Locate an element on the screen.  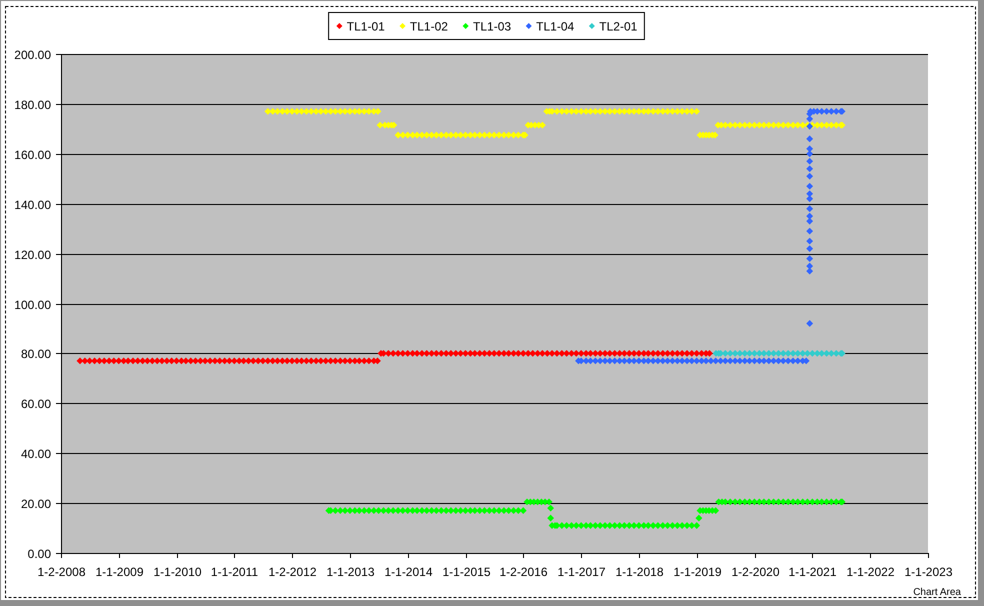
y-tick-label: 80.00 is located at coordinates (36, 353).